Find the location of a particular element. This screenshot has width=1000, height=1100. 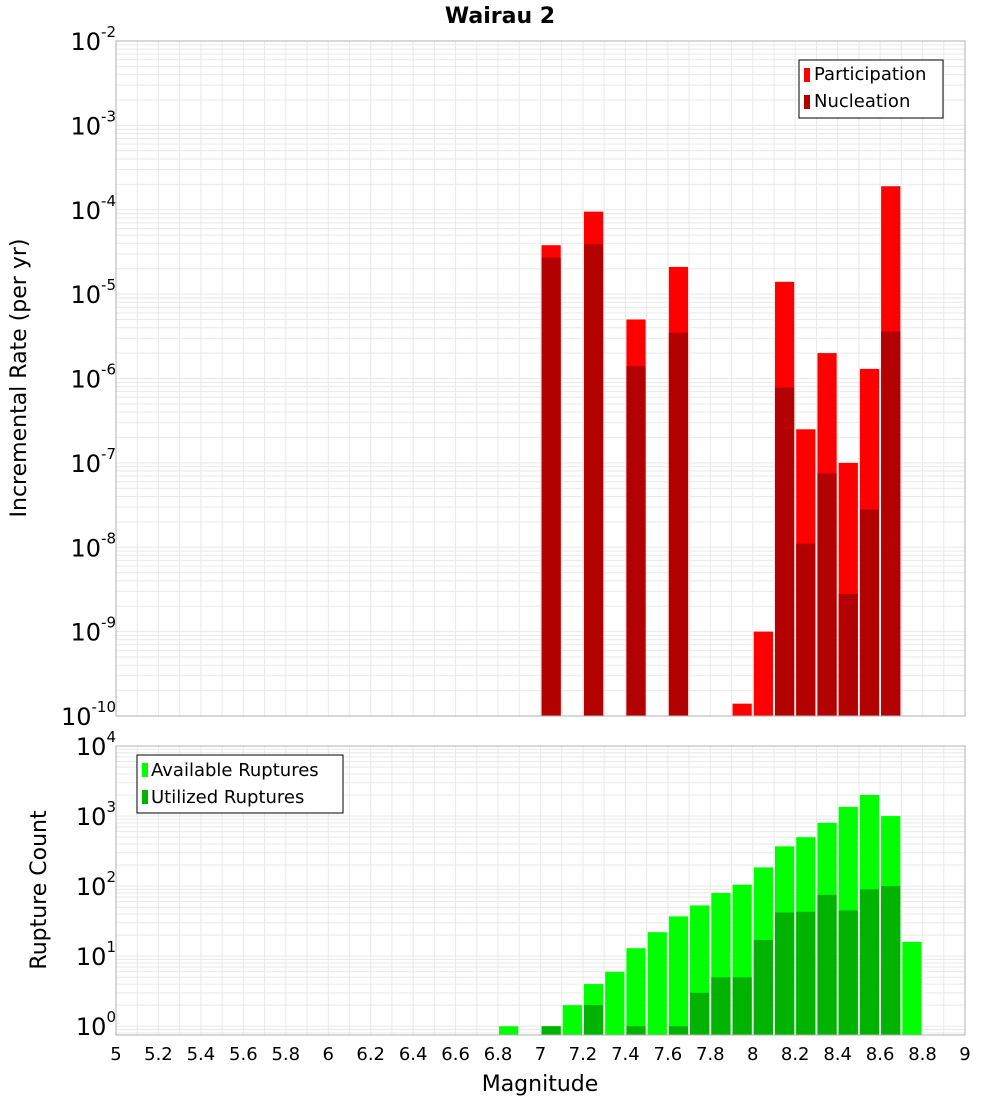

top-y-ticks: 10⁻¹⁰ 10⁻⁹ 10⁻⁸ 10⁻⁷ 10⁻⁶ 10⁻⁵ 10⁻⁴ 10⁻³ 10⁻² is located at coordinates (88, 377).